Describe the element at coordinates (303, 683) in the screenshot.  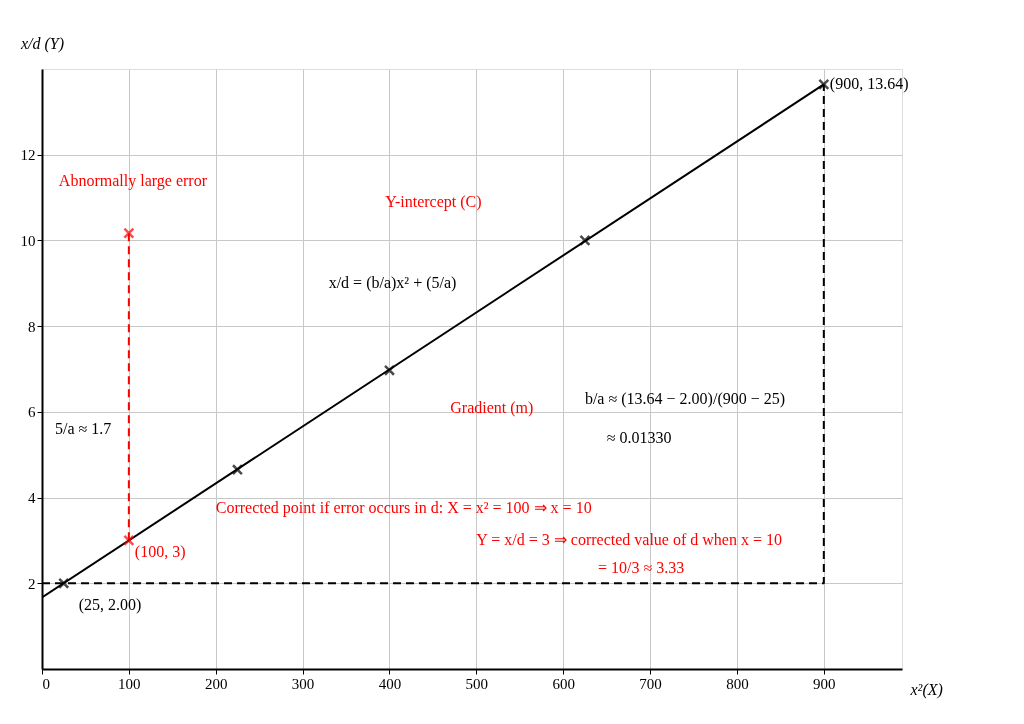
I see `x-tick-label: 300` at that location.